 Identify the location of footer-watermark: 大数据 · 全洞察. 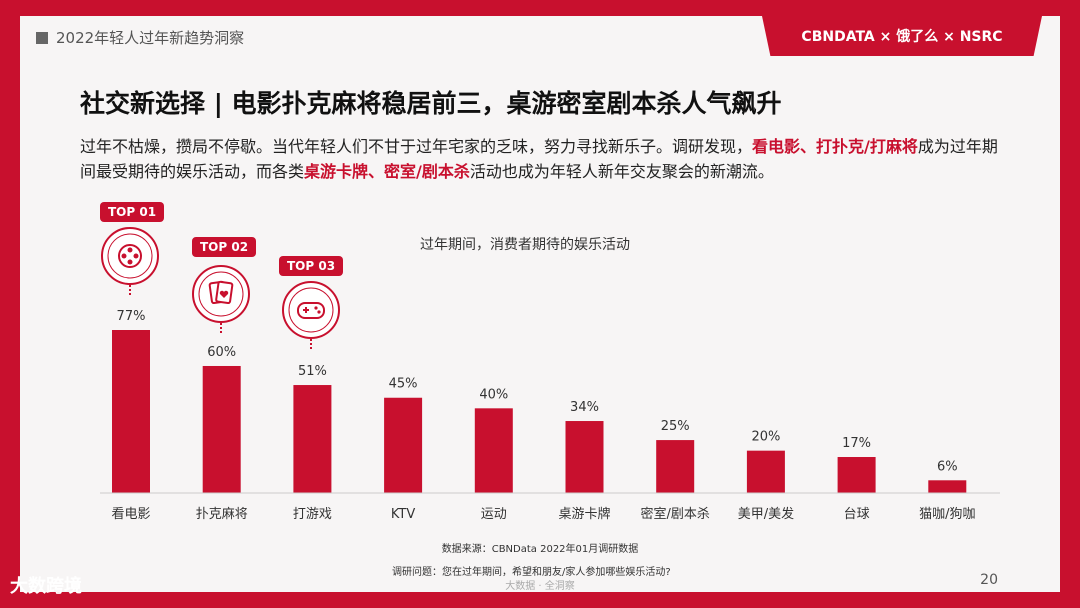
(540, 586).